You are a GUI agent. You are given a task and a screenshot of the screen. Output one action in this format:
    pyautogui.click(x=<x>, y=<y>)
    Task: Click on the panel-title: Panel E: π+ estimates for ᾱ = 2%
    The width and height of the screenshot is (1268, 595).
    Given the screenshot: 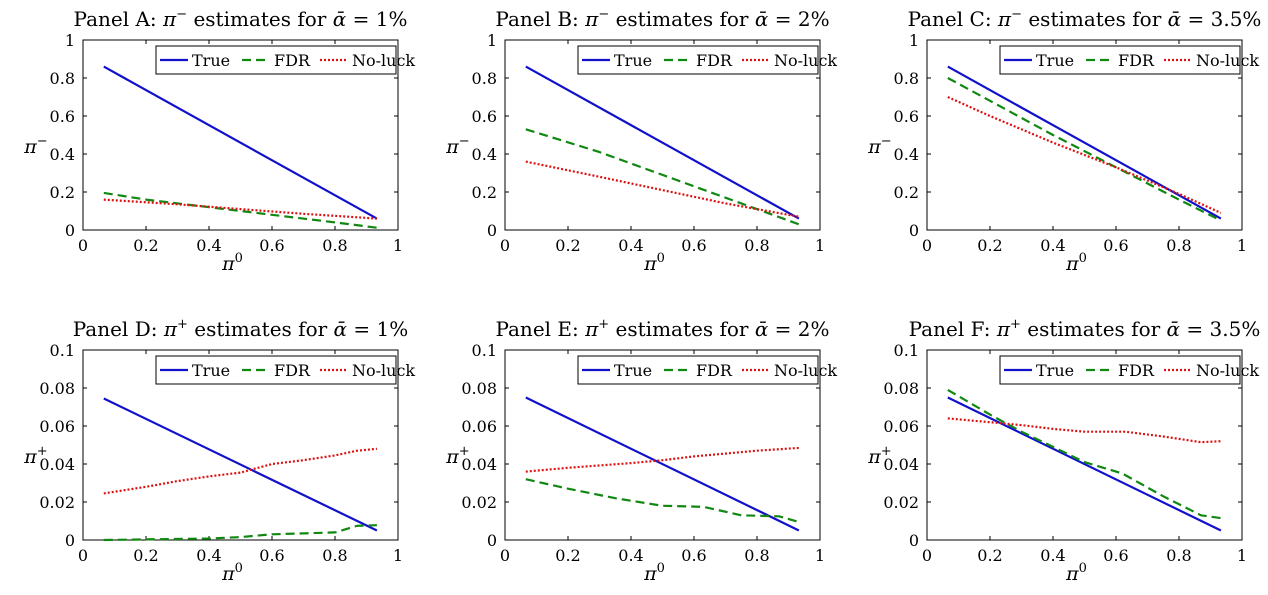 What is the action you would take?
    pyautogui.click(x=662, y=329)
    